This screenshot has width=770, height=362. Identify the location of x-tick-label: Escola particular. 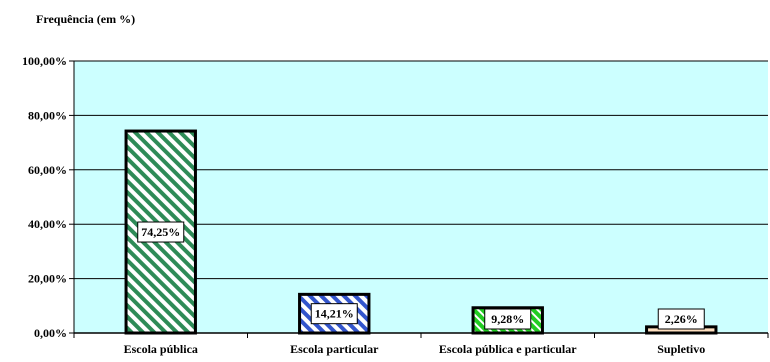
(334, 349).